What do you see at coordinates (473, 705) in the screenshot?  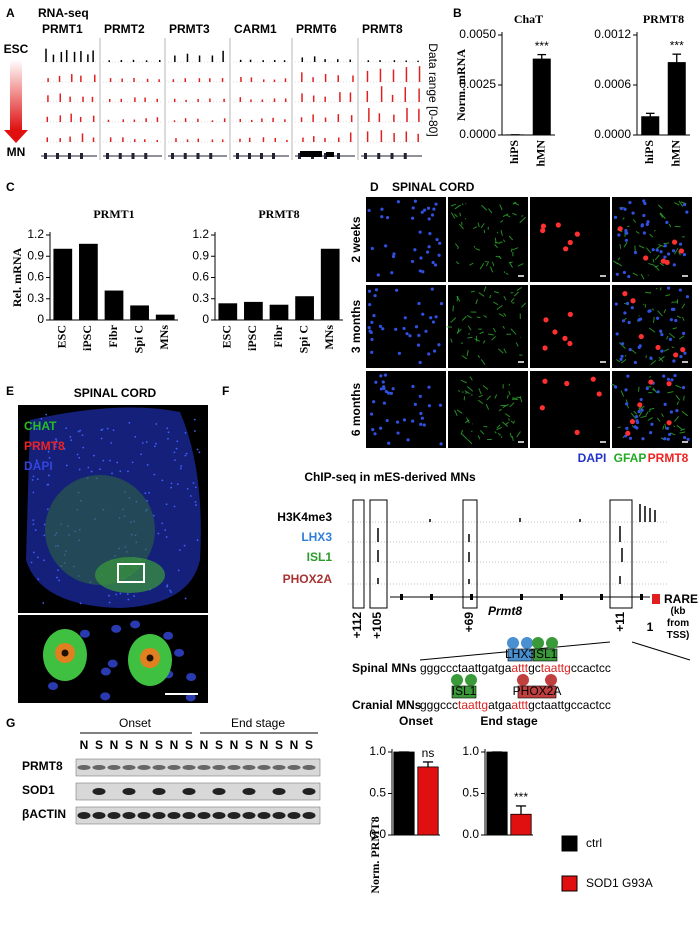 I see `sequence-segment: taattg` at bounding box center [473, 705].